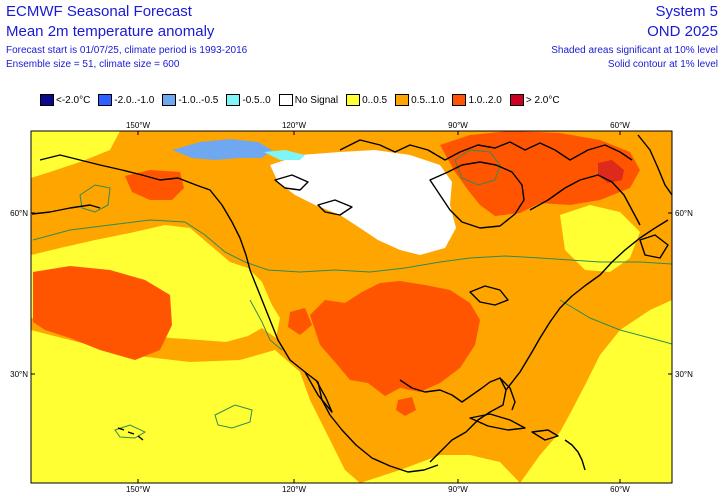 The width and height of the screenshot is (724, 496). Describe the element at coordinates (596, 391) in the screenshot. I see `yellow-atlantic` at that location.